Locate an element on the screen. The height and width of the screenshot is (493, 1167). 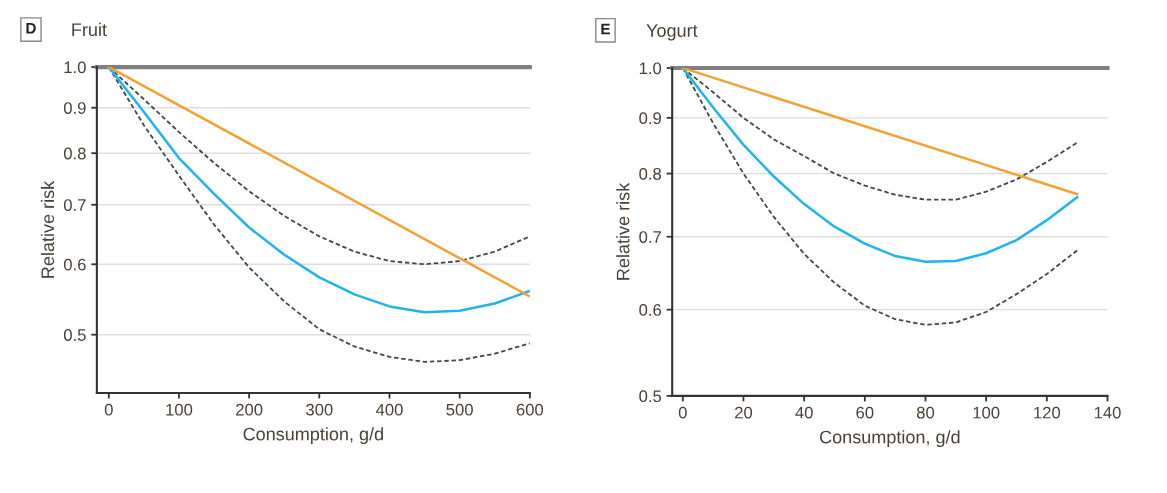
x-tick-label: 600 is located at coordinates (530, 409).